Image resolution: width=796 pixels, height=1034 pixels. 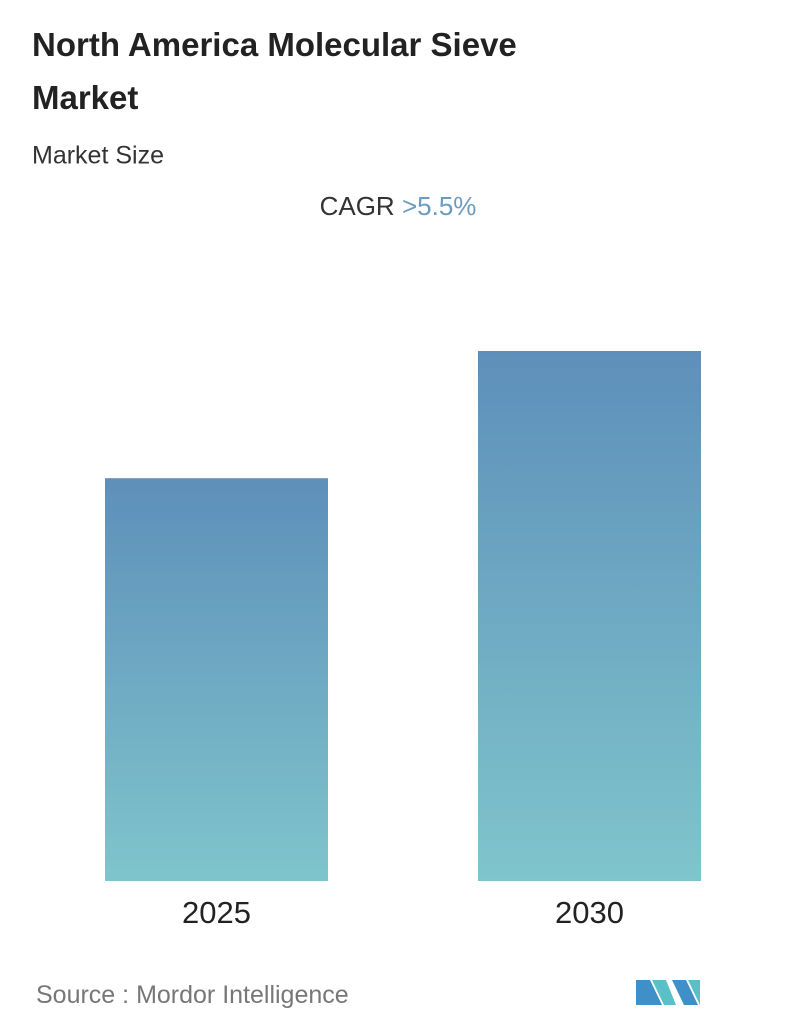 I want to click on chart-subtitle: Market Size, so click(x=98, y=156).